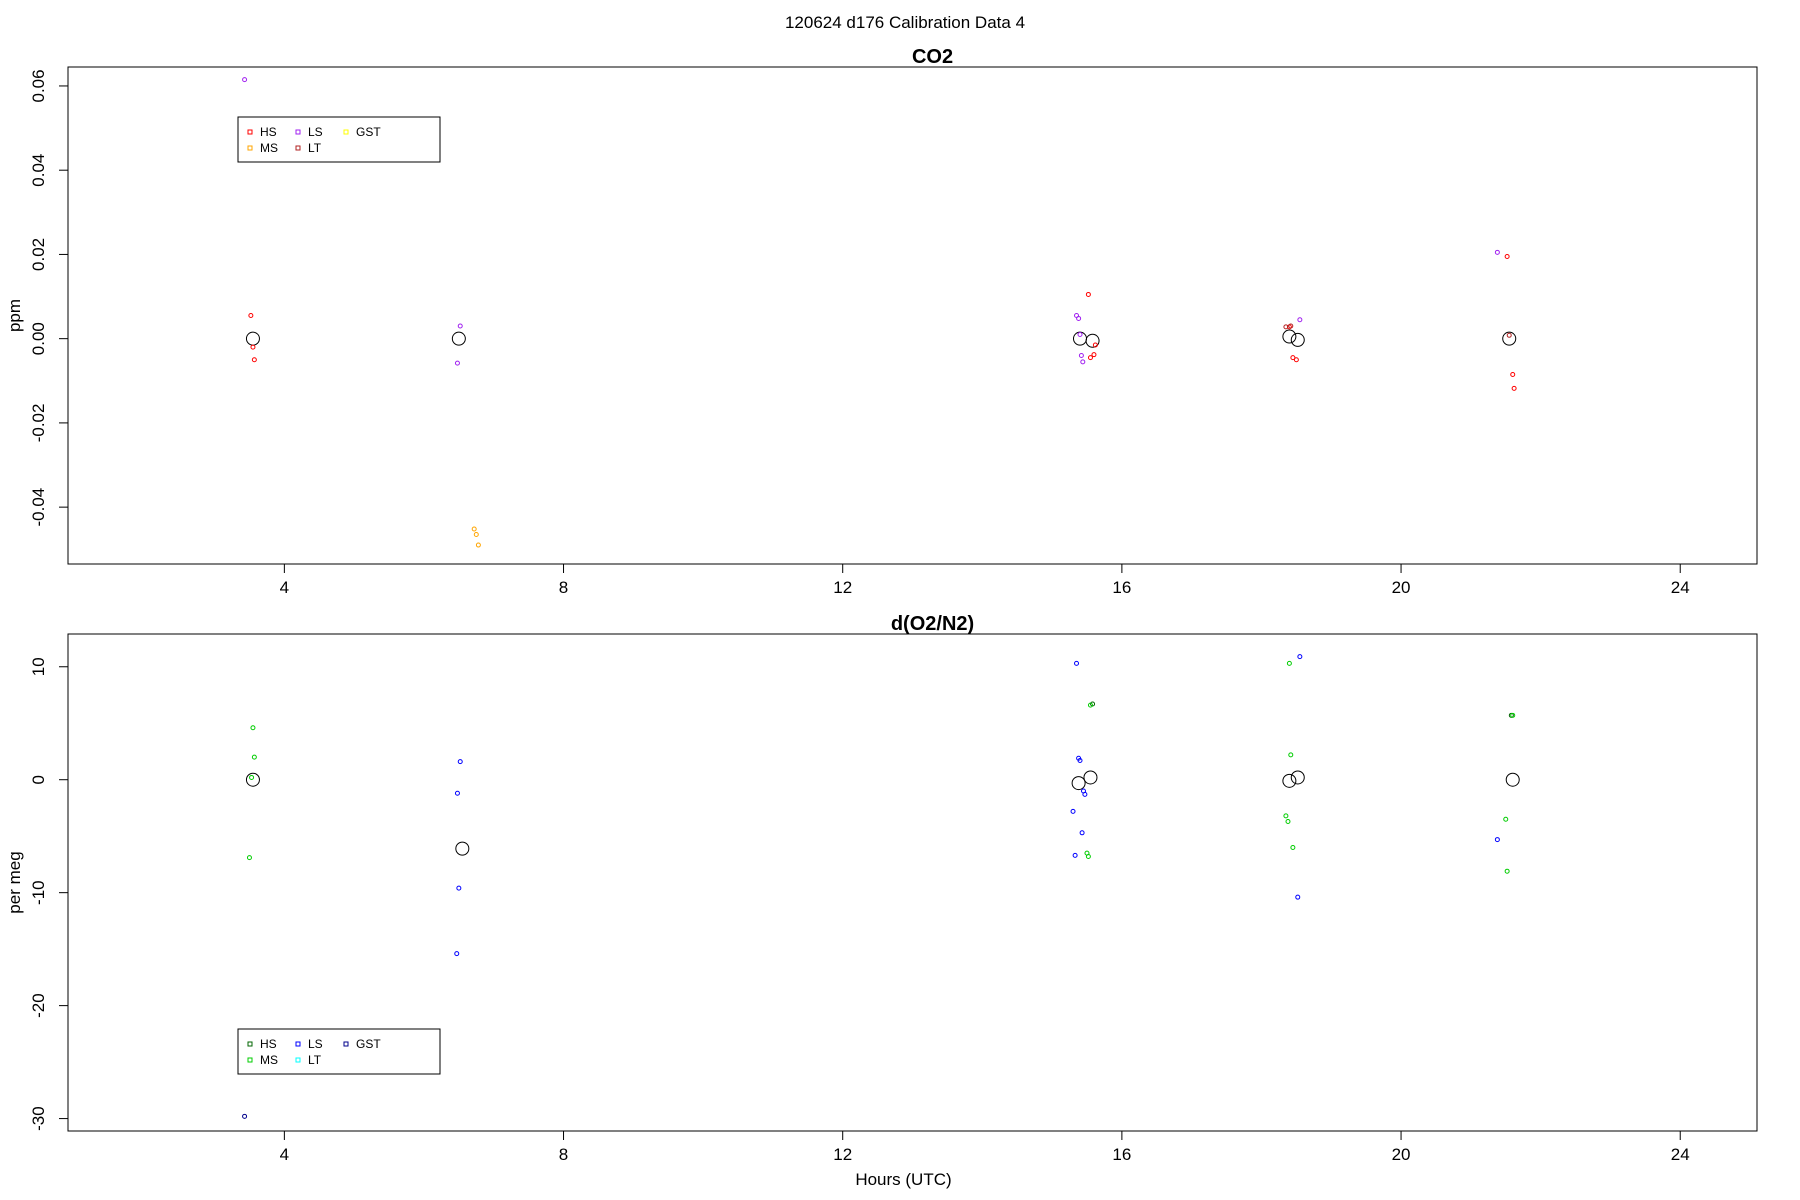 The image size is (1800, 1200). Describe the element at coordinates (38, 666) in the screenshot. I see `o2n2-y-tick-label: 10` at that location.